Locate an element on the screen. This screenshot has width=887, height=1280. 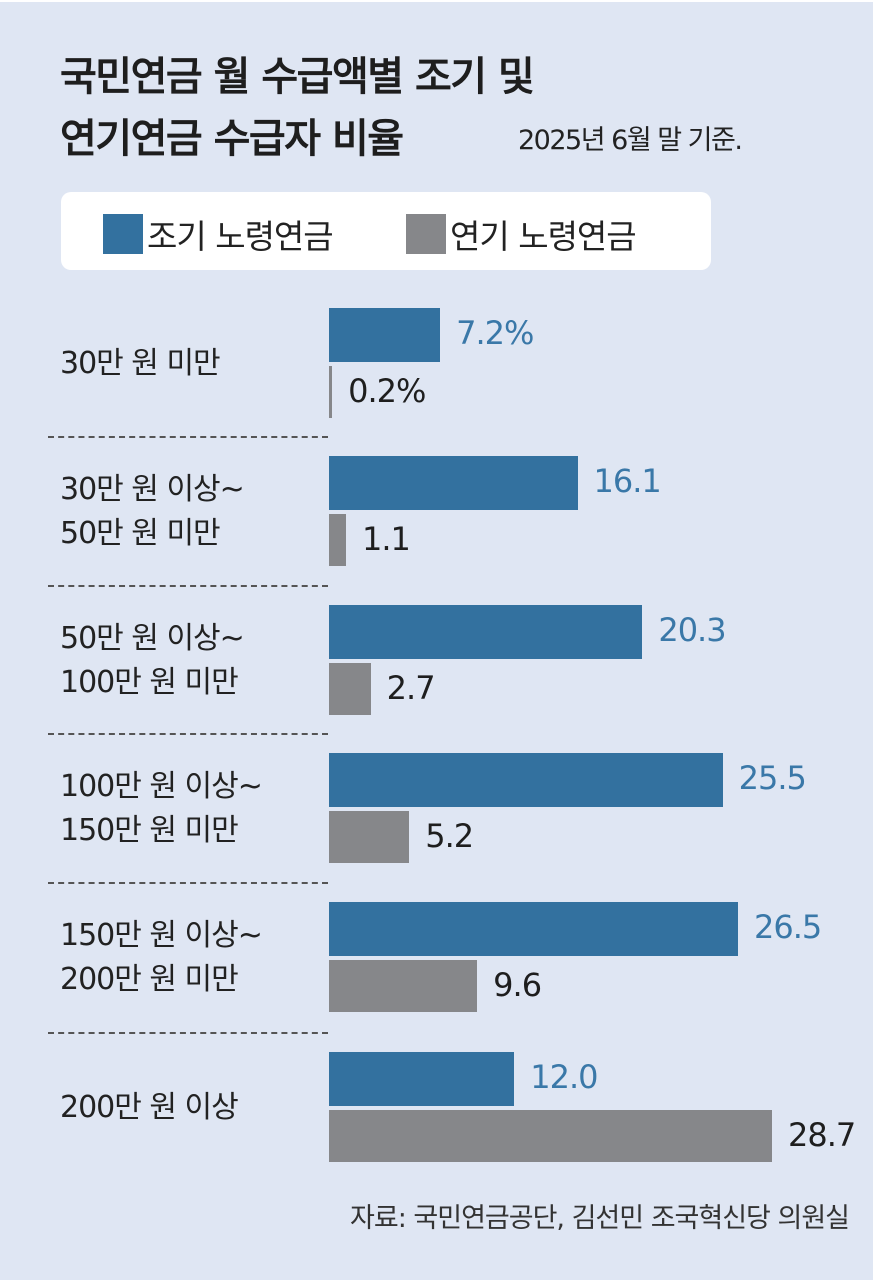
legend-swatch-early is located at coordinates (123, 234).